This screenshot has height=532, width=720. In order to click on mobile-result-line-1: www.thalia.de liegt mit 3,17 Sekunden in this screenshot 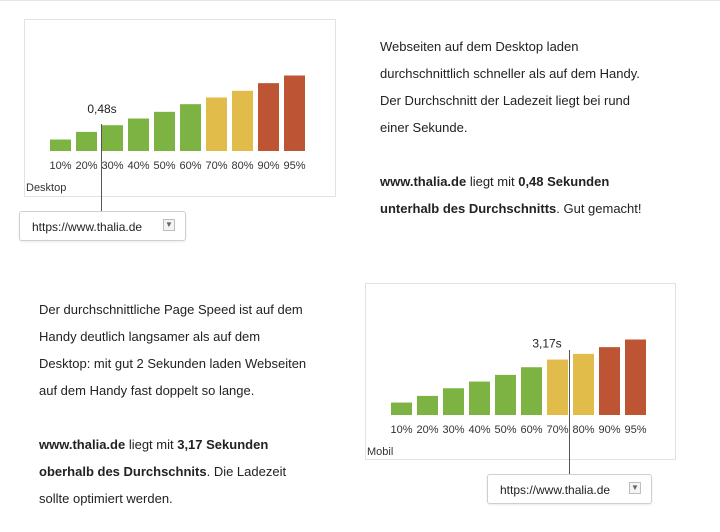, I will do `click(154, 444)`.